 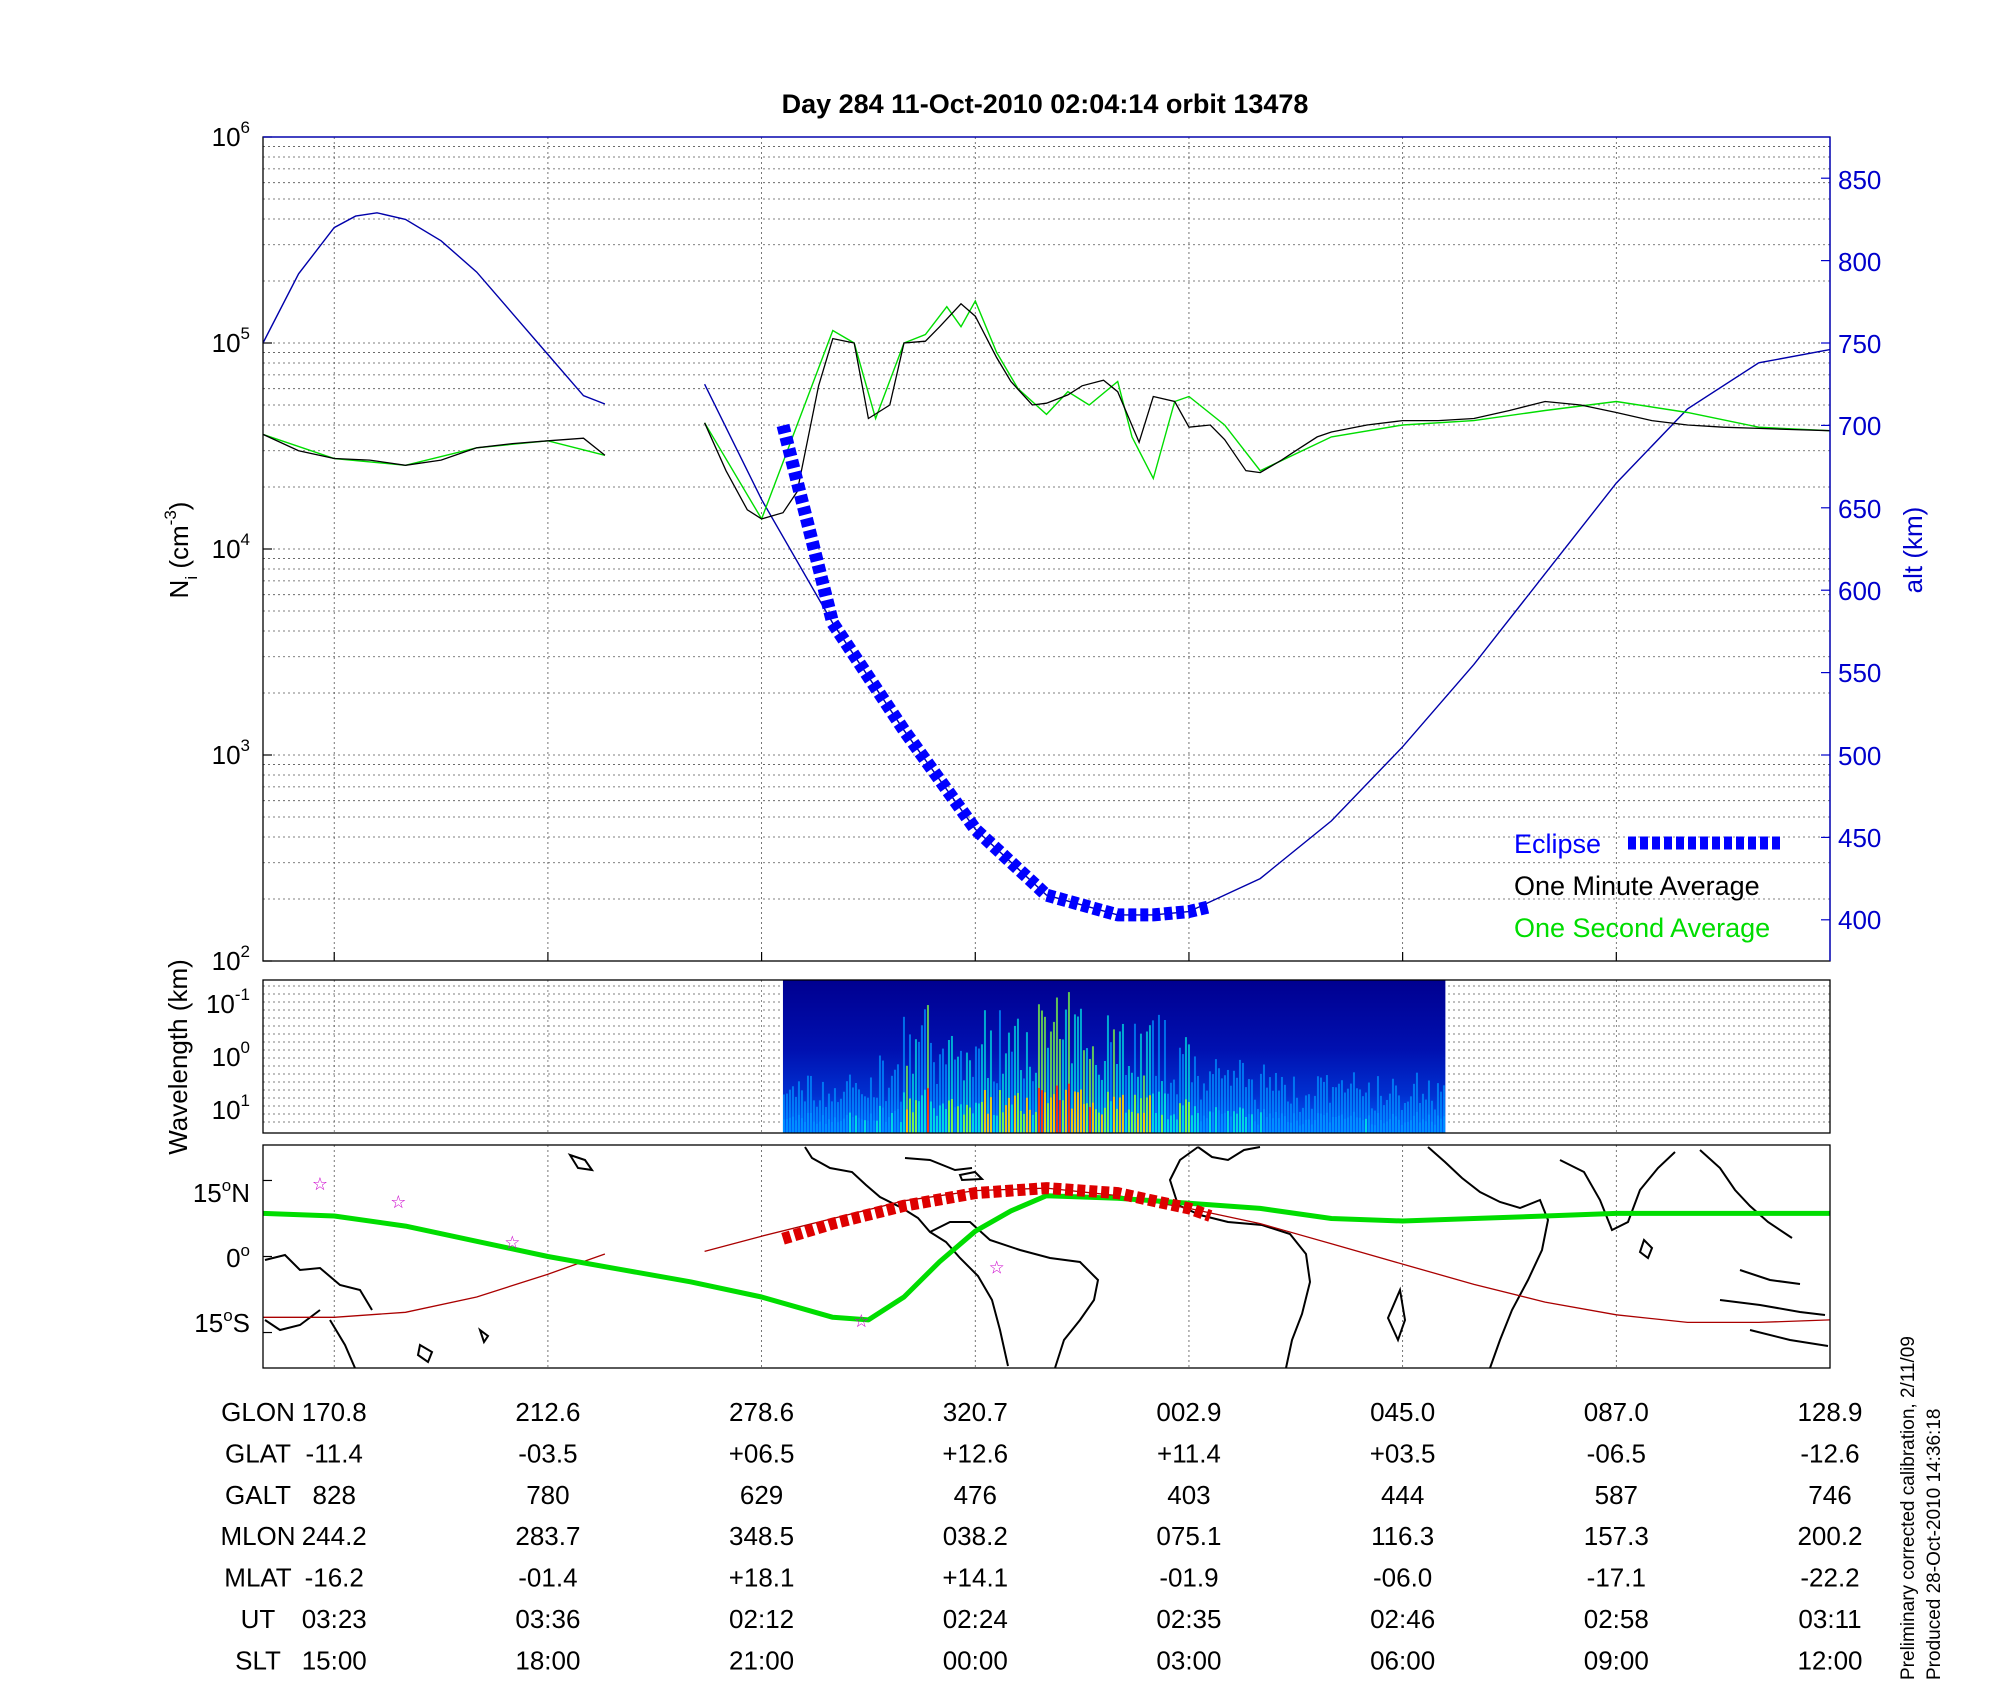 I want to click on table-cell: 087.0, so click(x=1616, y=1412).